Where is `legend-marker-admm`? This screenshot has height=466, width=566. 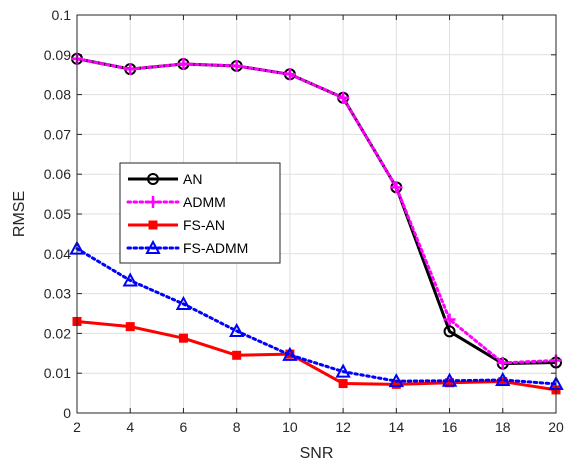 legend-marker-admm is located at coordinates (153, 202).